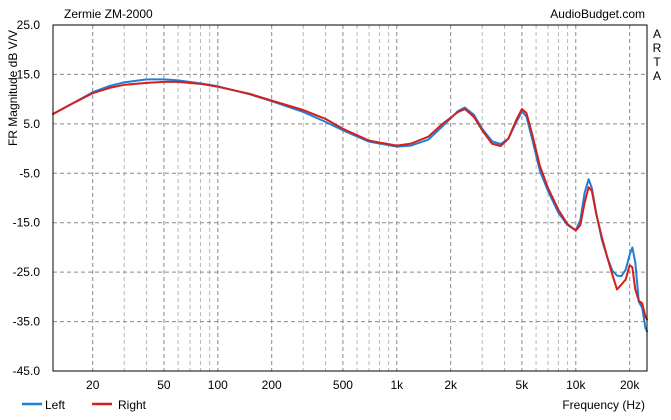  Describe the element at coordinates (272, 385) in the screenshot. I see `x-tick-label: 200` at that location.